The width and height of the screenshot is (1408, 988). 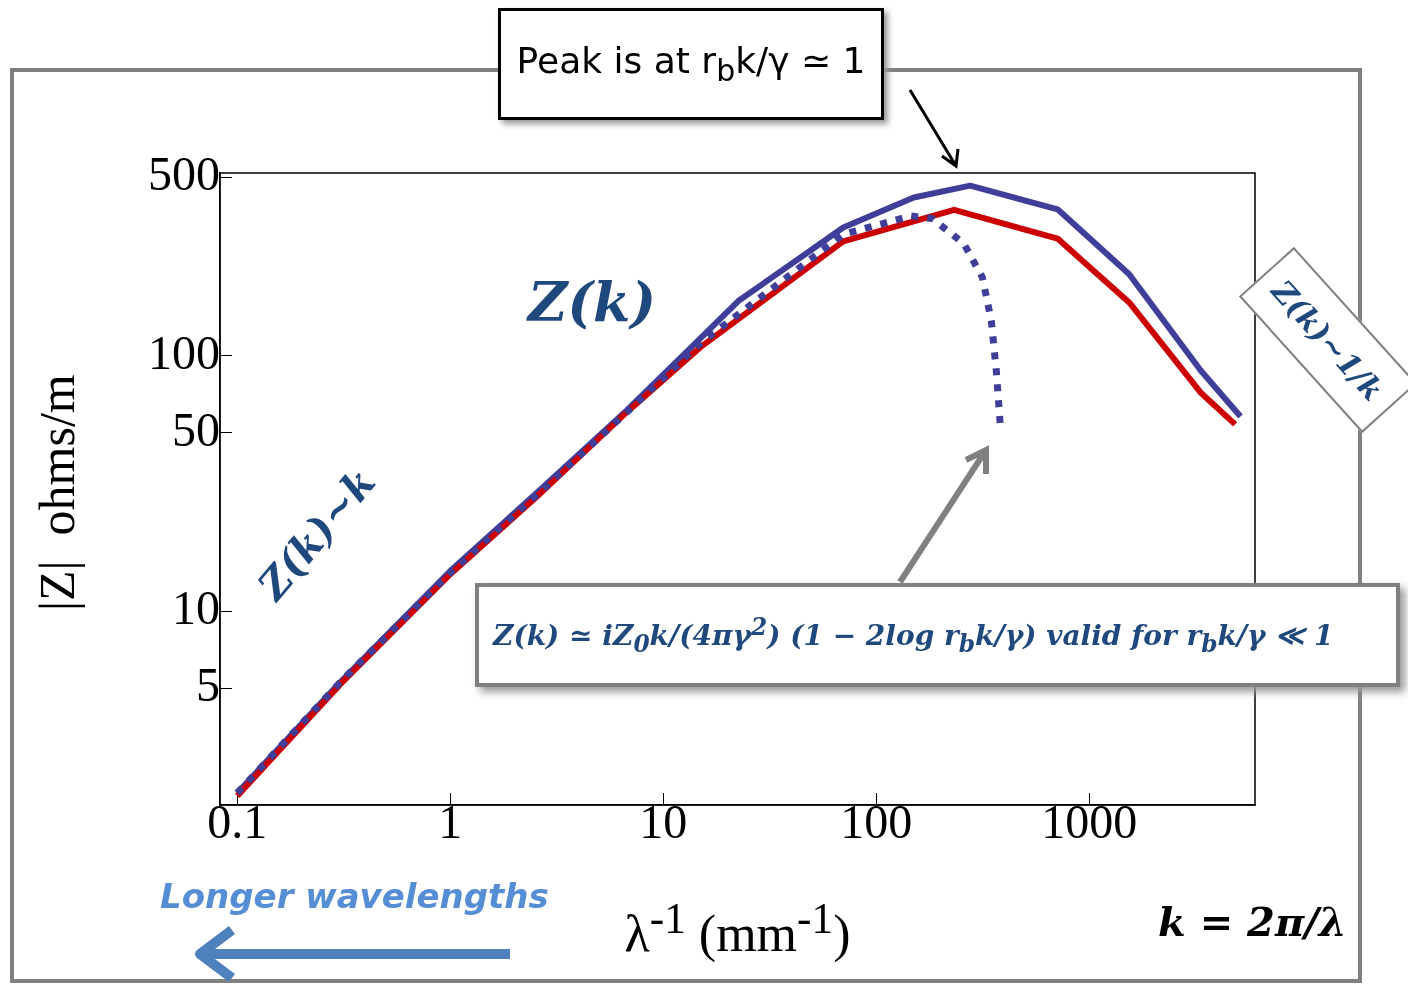 What do you see at coordinates (184, 352) in the screenshot?
I see `y-tick-label: 100` at bounding box center [184, 352].